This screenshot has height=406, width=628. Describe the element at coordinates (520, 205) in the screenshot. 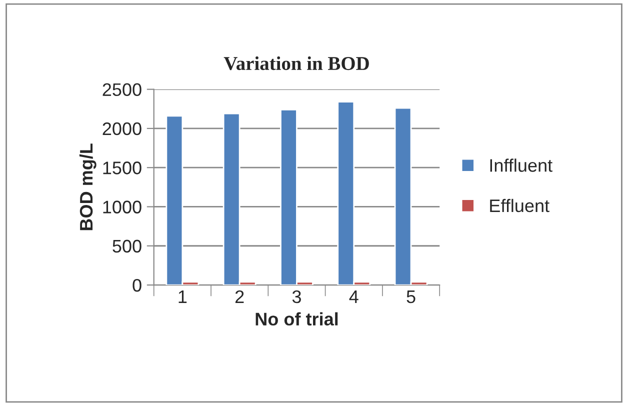

I see `legend-label: Effluent` at that location.